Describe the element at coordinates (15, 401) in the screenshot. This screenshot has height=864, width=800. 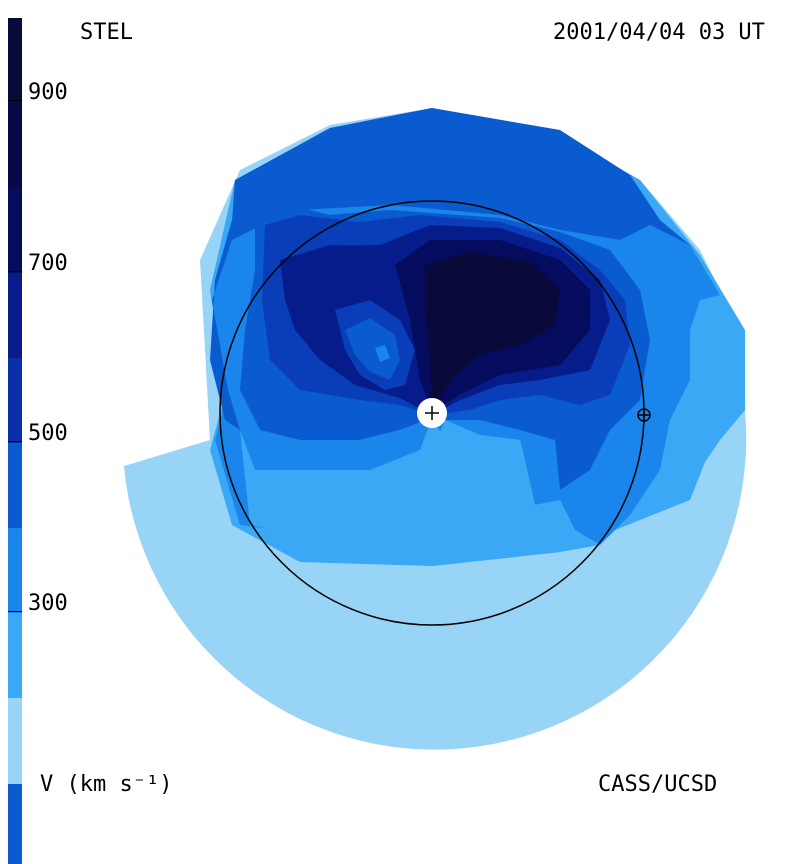
I see `colorbar-graphic` at that location.